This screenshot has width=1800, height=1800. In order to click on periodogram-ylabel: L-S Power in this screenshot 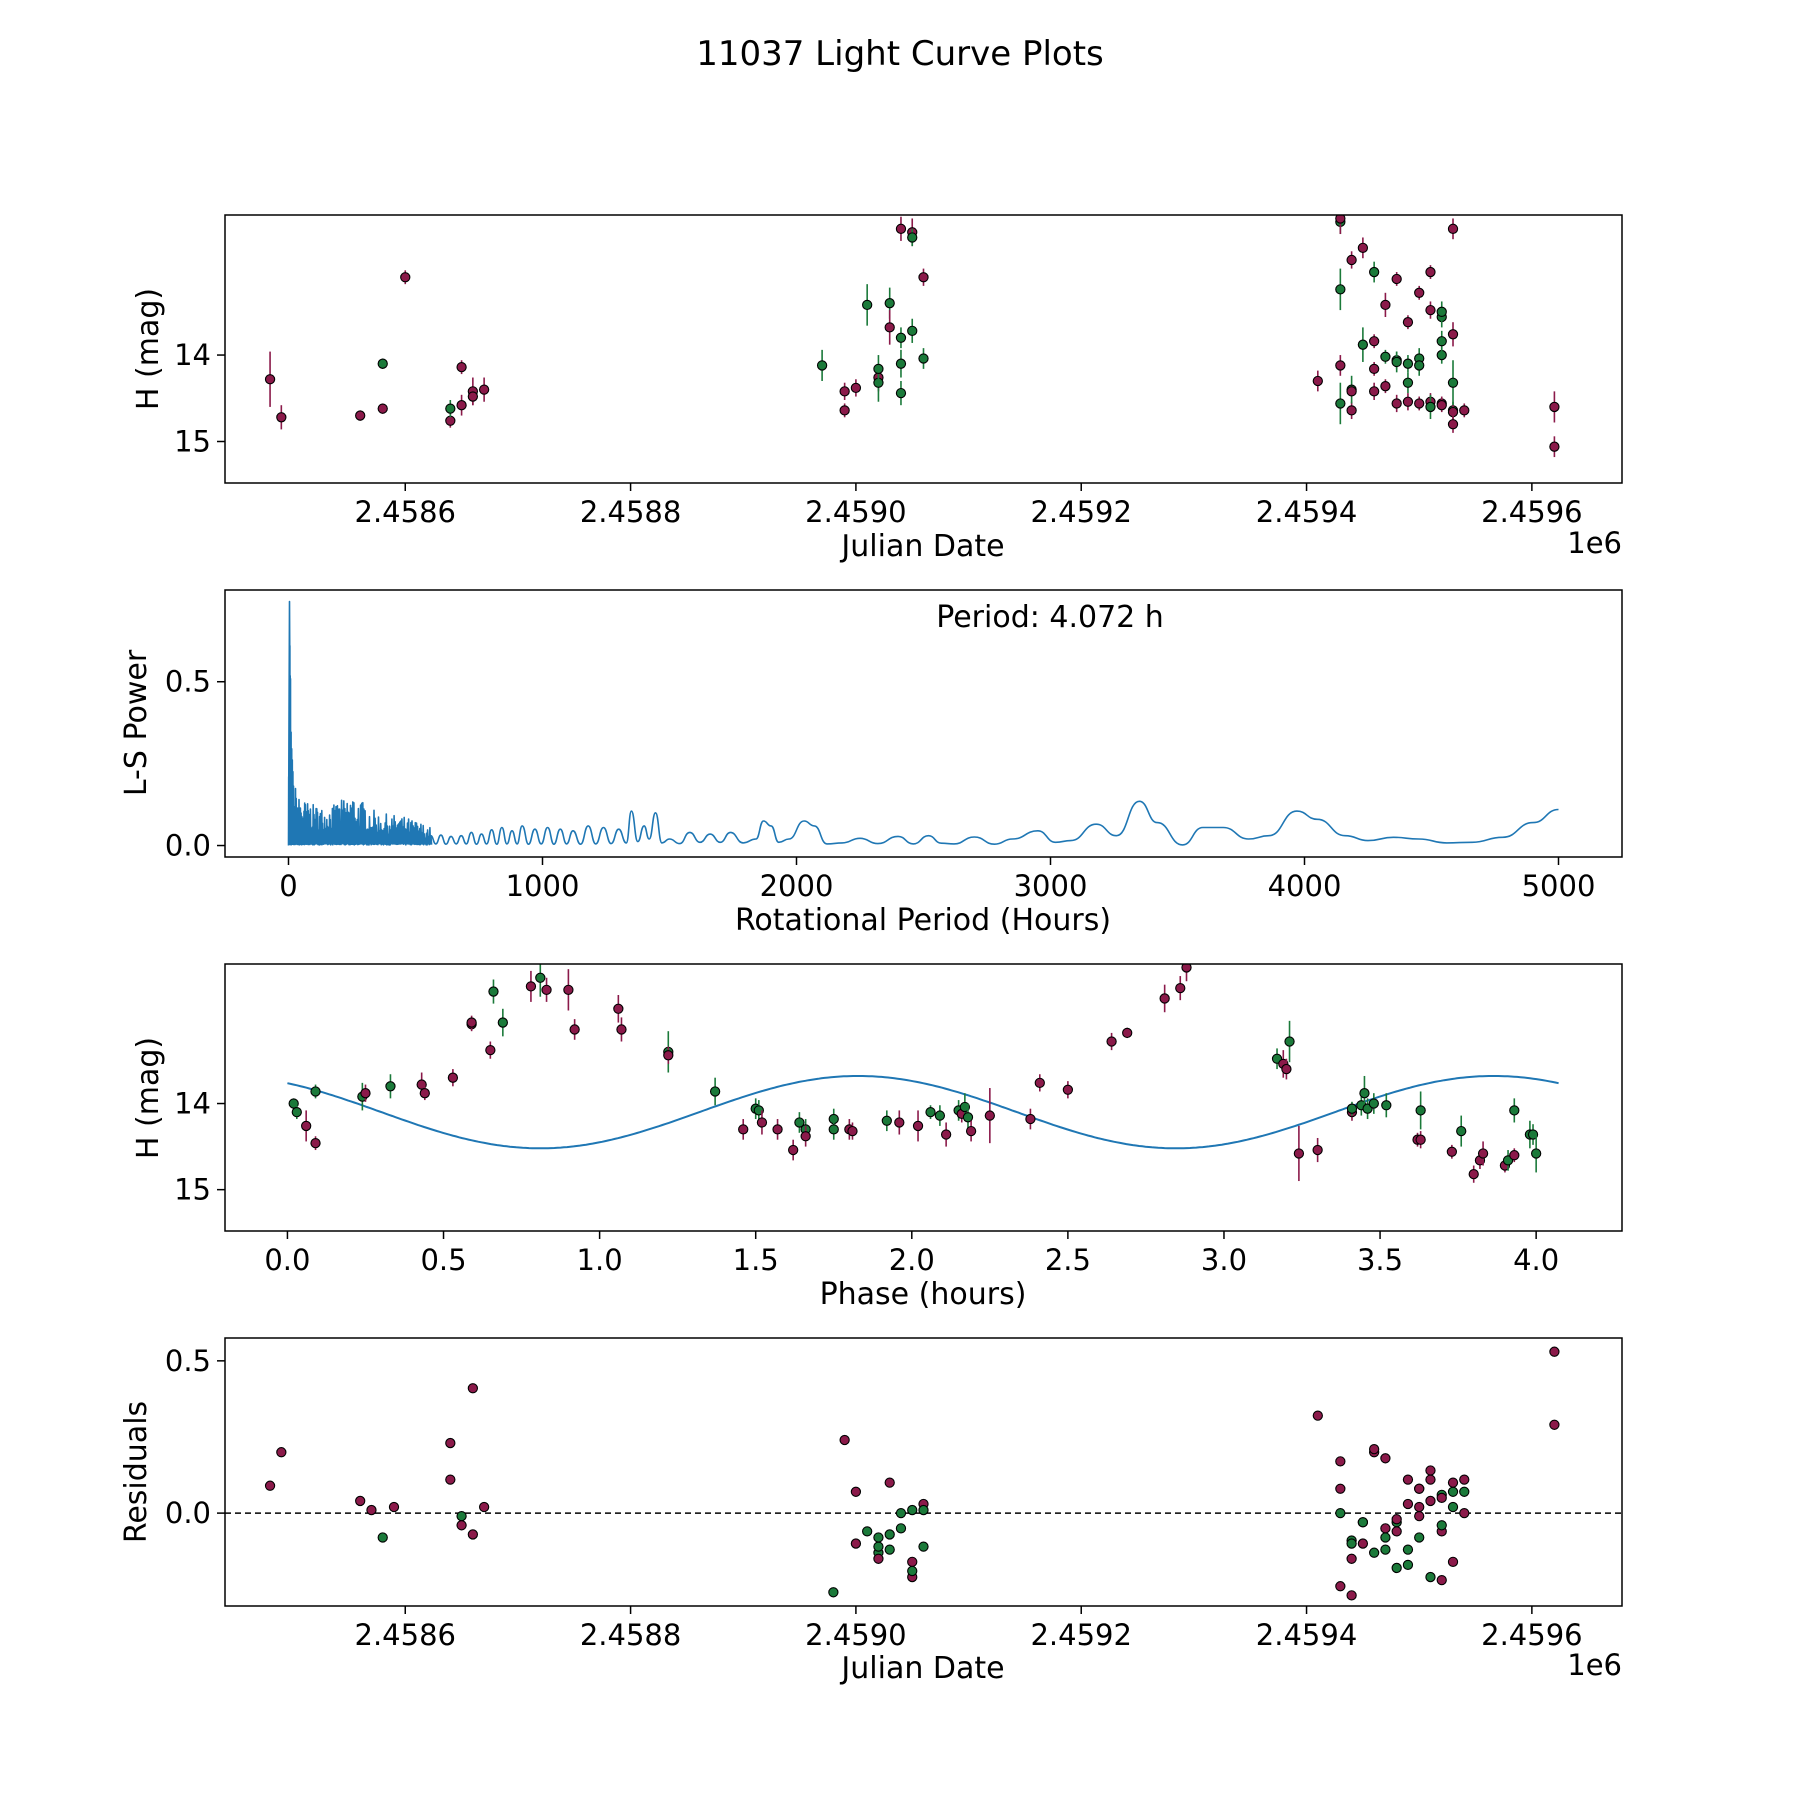, I will do `click(136, 722)`.